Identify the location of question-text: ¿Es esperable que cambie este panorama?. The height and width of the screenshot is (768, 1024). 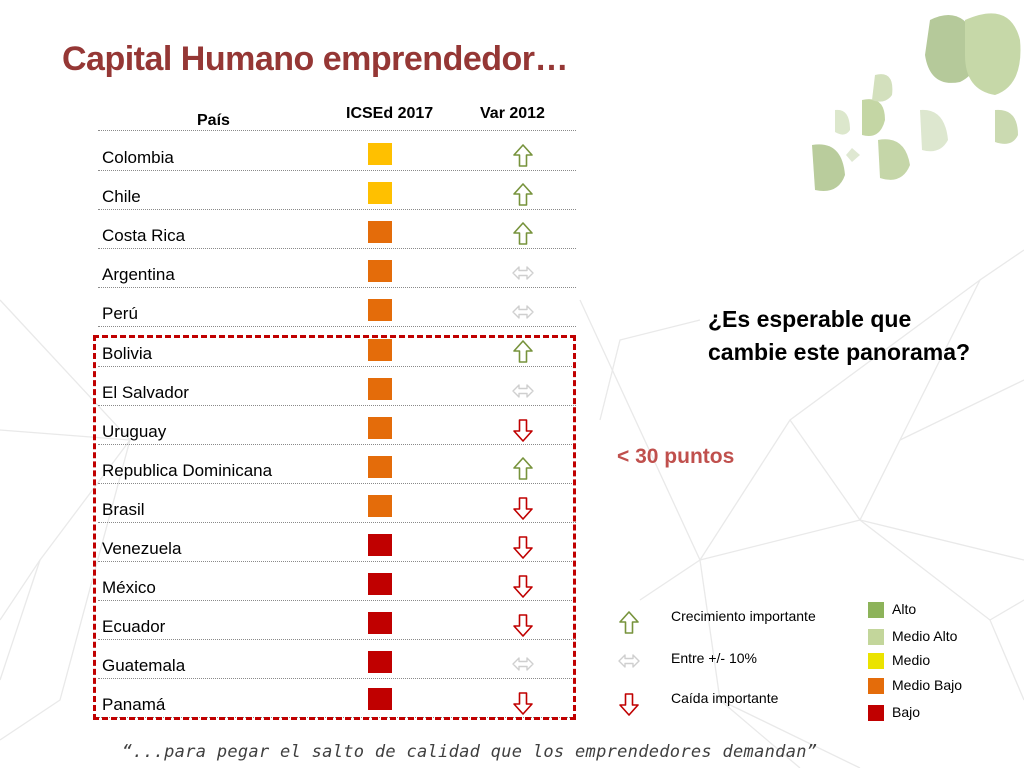
(839, 336).